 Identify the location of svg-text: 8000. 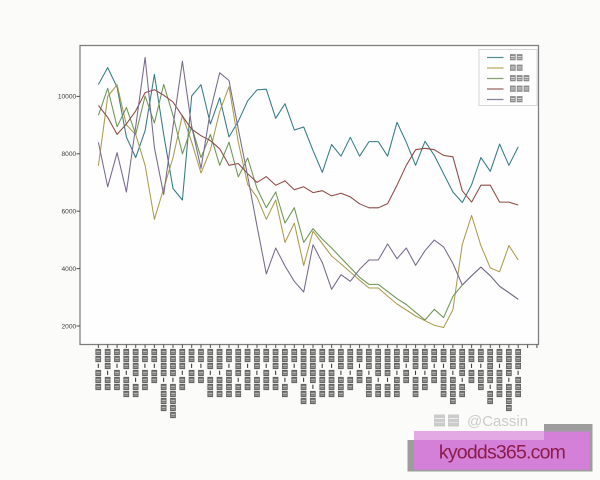
(69, 154).